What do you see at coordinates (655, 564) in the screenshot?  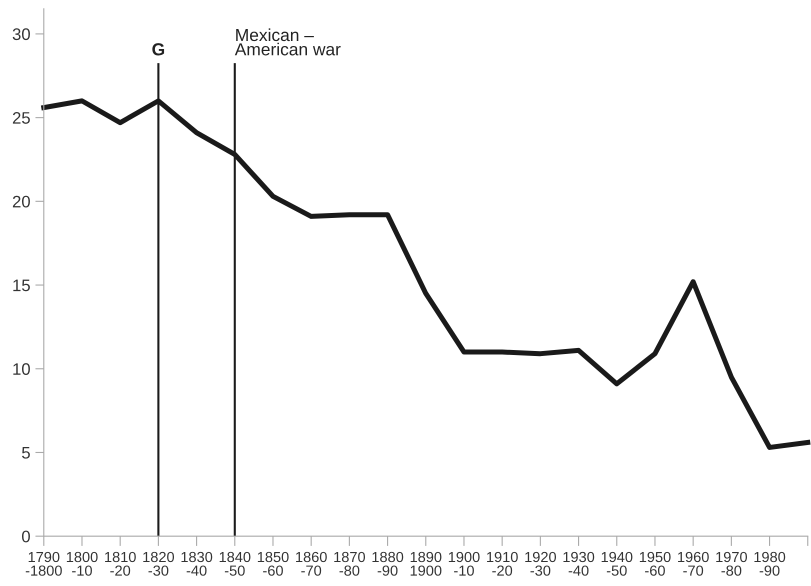 I see `x-tick-label: 1950 -60` at bounding box center [655, 564].